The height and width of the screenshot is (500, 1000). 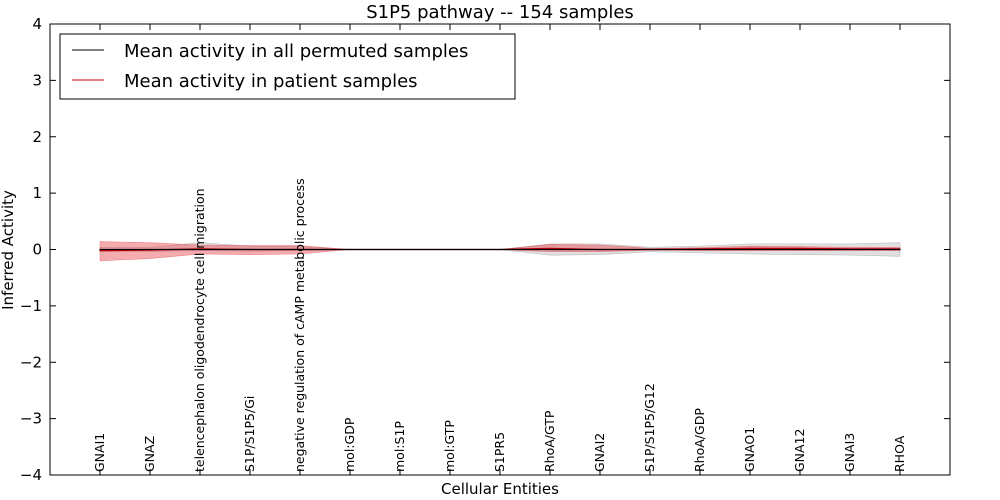 What do you see at coordinates (271, 81) in the screenshot?
I see `legend-label-patient: Mean activity in patient samples` at bounding box center [271, 81].